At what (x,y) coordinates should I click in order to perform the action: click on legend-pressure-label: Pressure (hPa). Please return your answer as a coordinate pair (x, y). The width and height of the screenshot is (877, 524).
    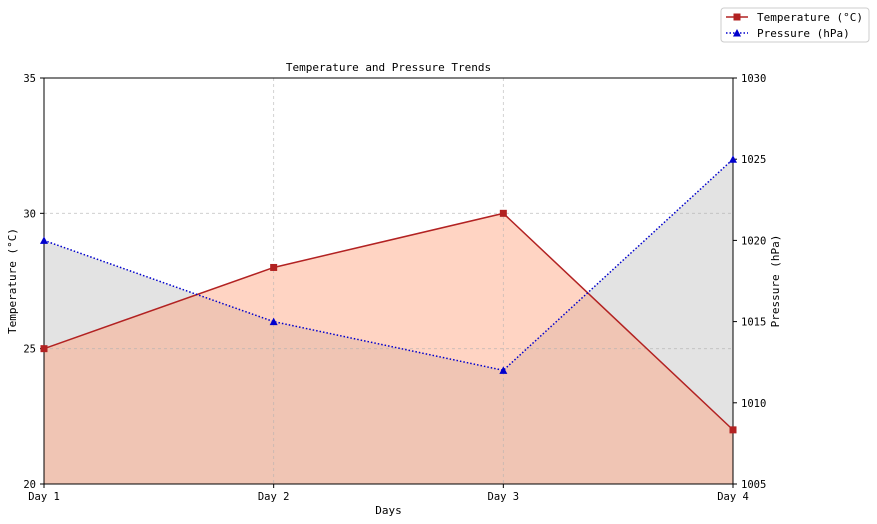
    Looking at the image, I should click on (803, 33).